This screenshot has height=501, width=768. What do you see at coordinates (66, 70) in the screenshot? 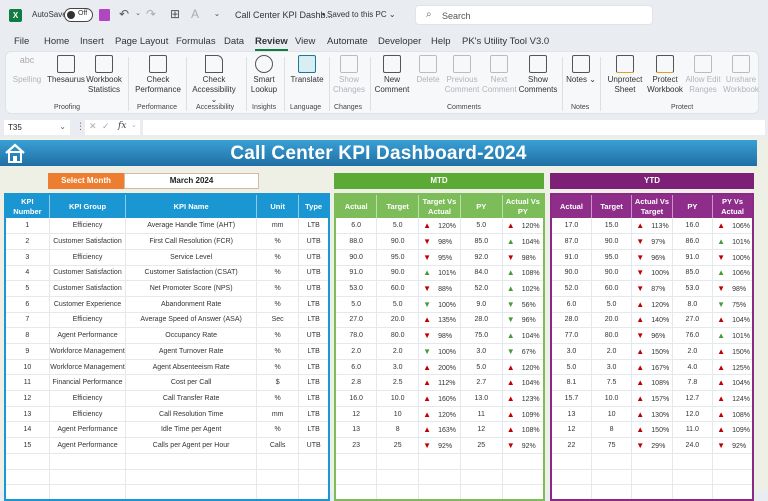
I see `thesaurus-button: Thesaurus` at bounding box center [66, 70].